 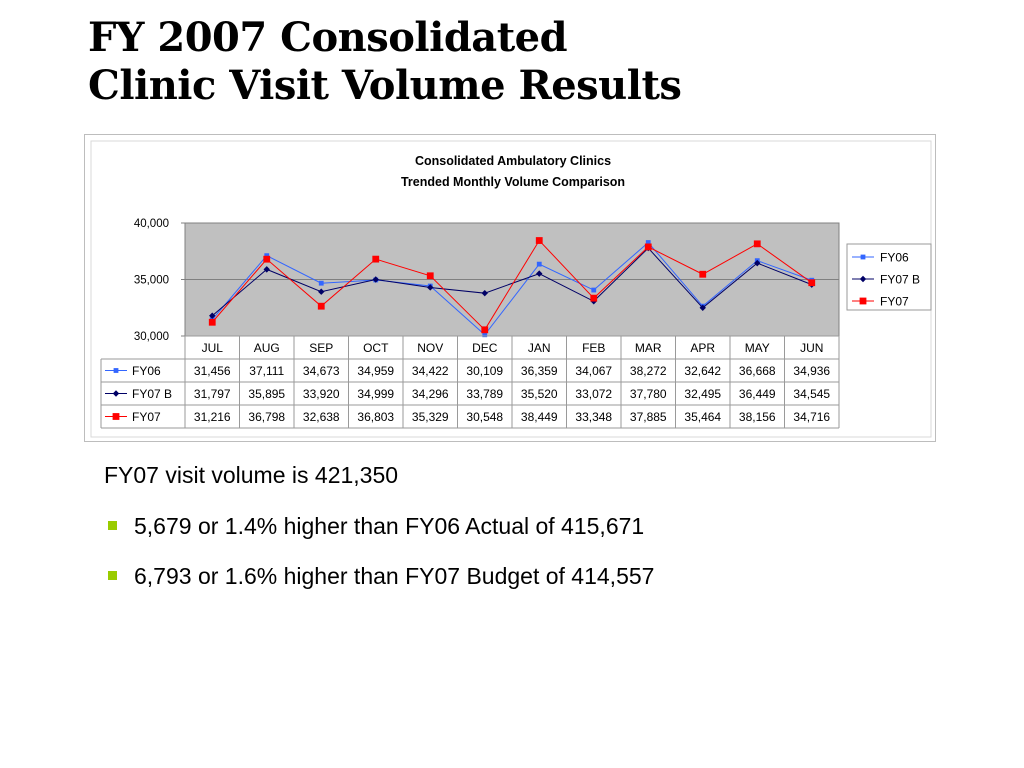 I want to click on x-category-label: MAR, so click(x=648, y=348).